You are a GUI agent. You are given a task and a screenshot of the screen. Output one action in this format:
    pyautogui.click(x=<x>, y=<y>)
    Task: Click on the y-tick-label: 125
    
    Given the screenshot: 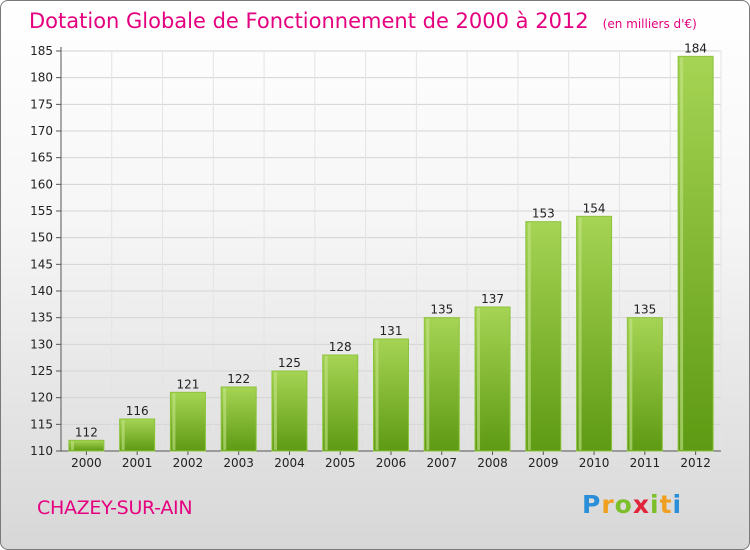 What is the action you would take?
    pyautogui.click(x=41, y=371)
    